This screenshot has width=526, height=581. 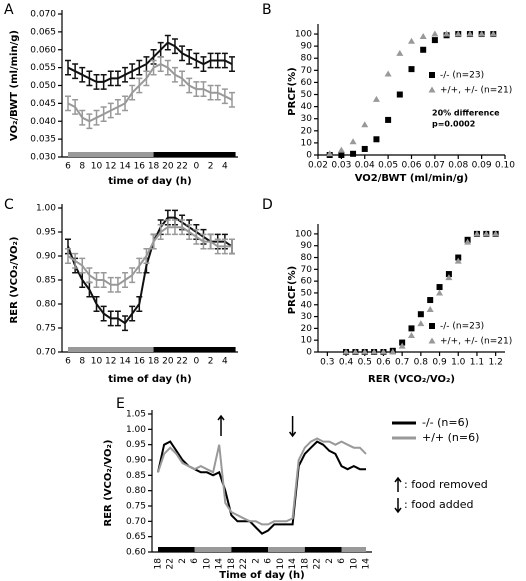 I want to click on y-axis-label: VO₂/BWT (ml/min/g), so click(x=14, y=85).